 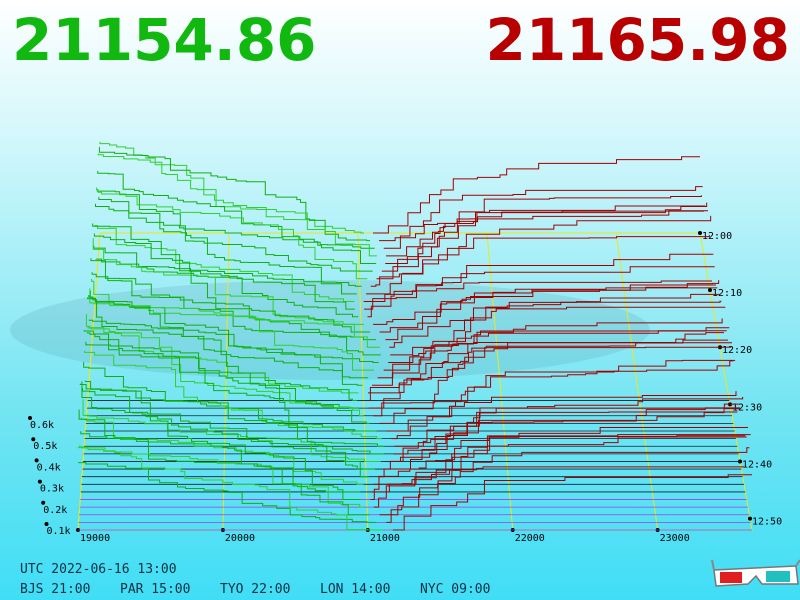 I want to click on price-label: 21000, so click(x=385, y=538).